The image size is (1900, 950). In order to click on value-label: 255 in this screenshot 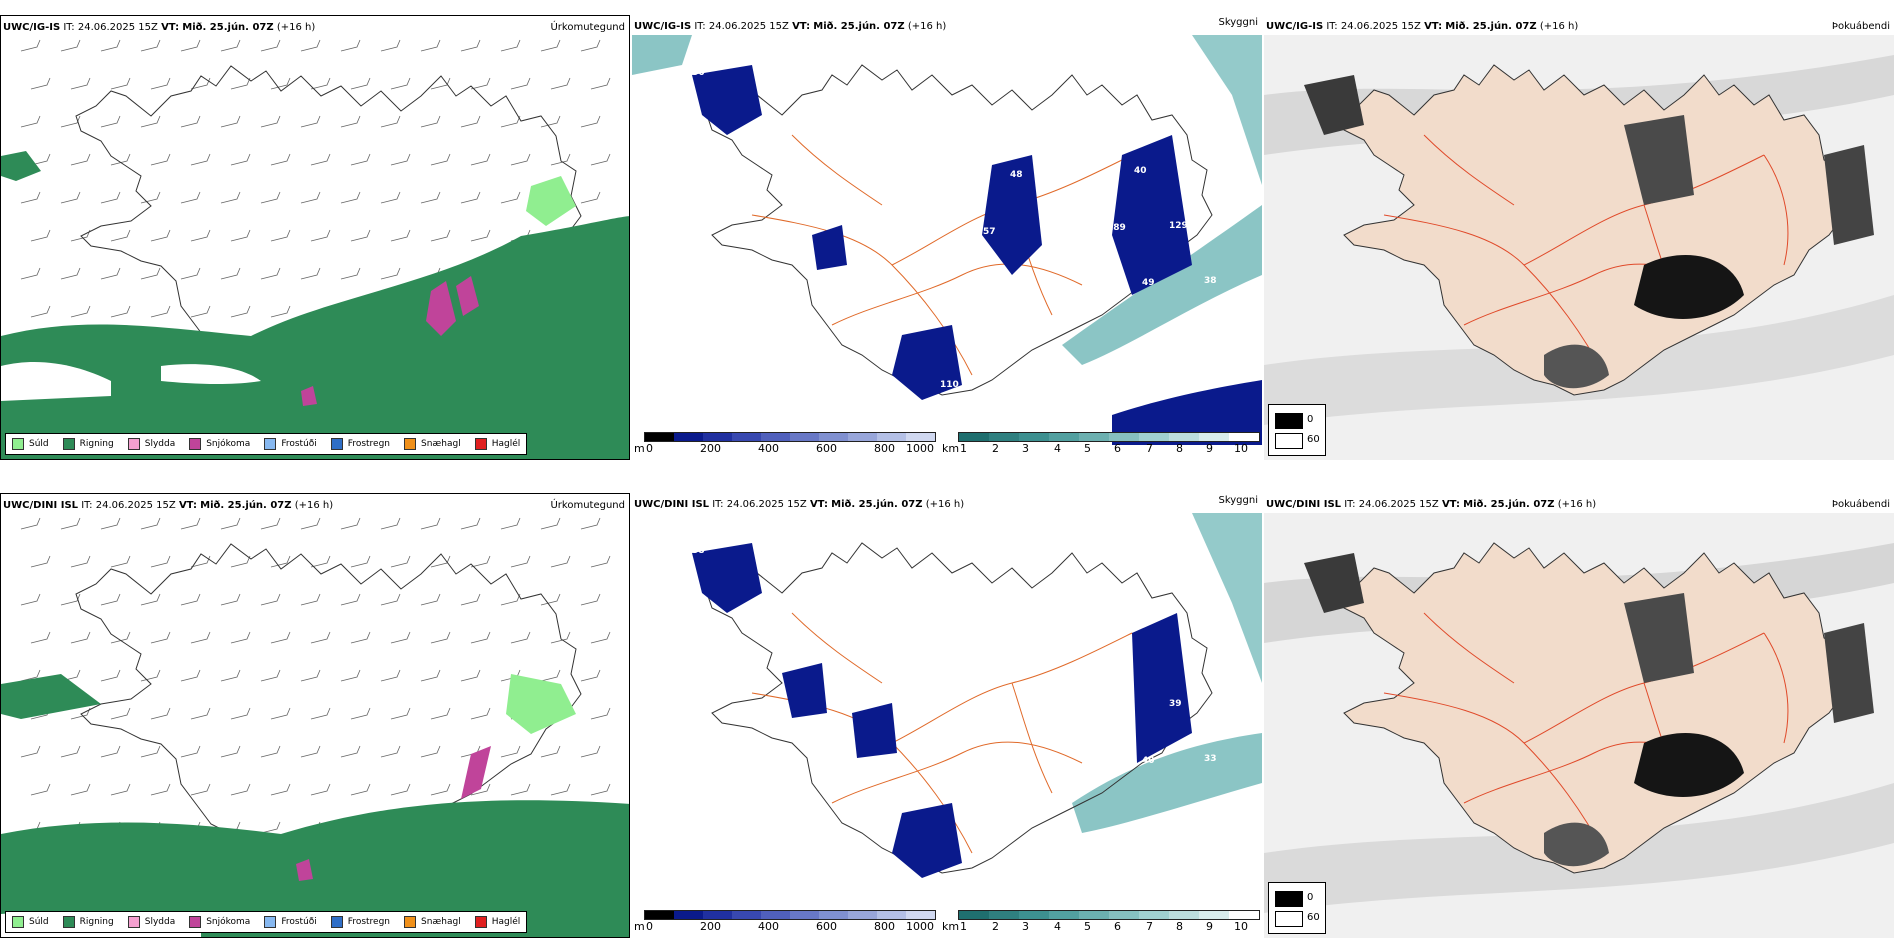, I will do `click(984, 120)`.